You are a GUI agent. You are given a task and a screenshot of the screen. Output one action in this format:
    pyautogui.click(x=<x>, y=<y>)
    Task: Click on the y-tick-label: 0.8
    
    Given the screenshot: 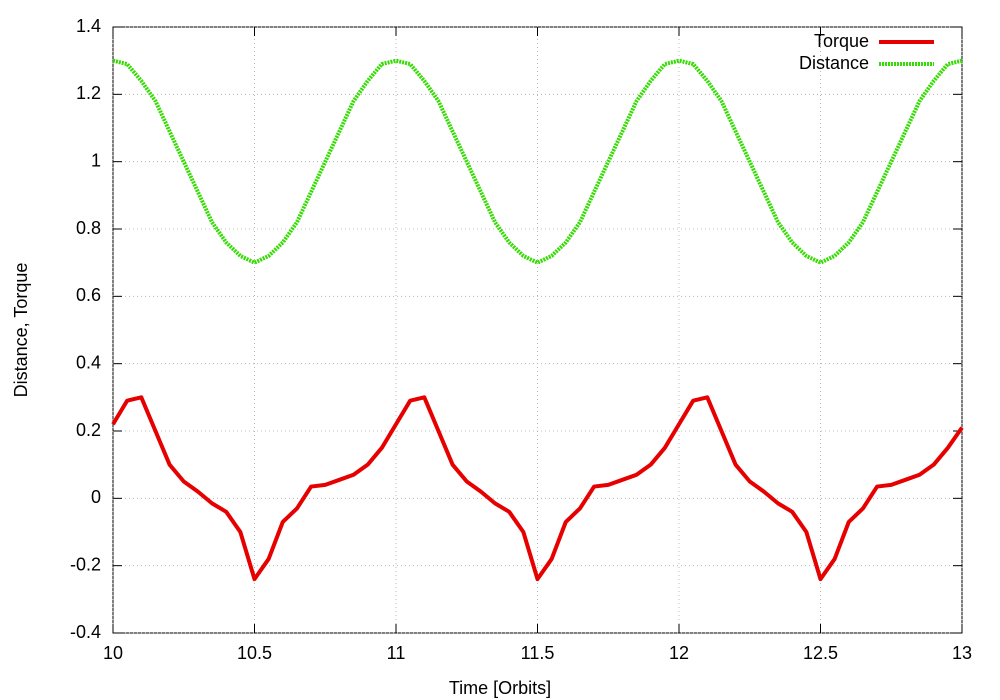 What is the action you would take?
    pyautogui.click(x=88, y=228)
    